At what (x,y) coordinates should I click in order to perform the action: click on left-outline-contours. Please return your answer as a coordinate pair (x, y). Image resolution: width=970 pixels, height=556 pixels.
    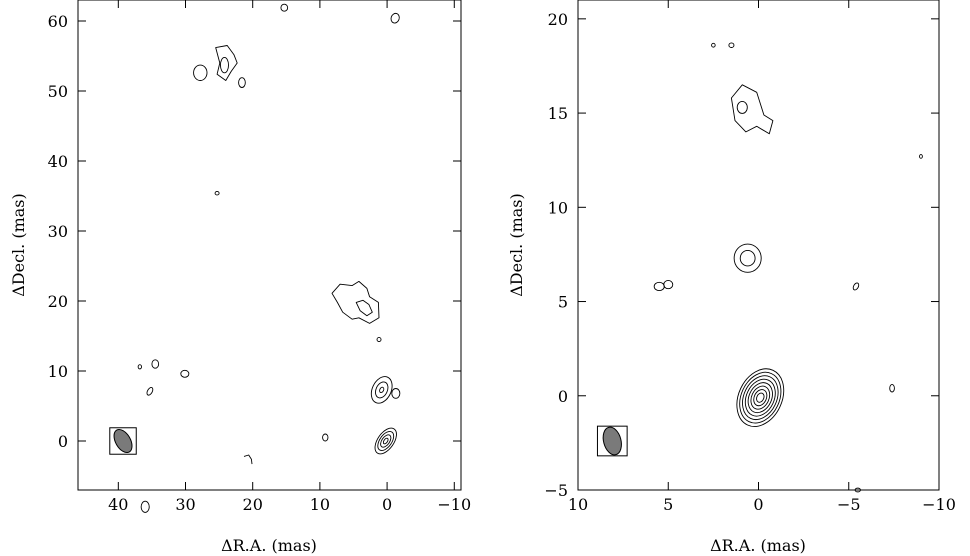
    Looking at the image, I should click on (297, 255).